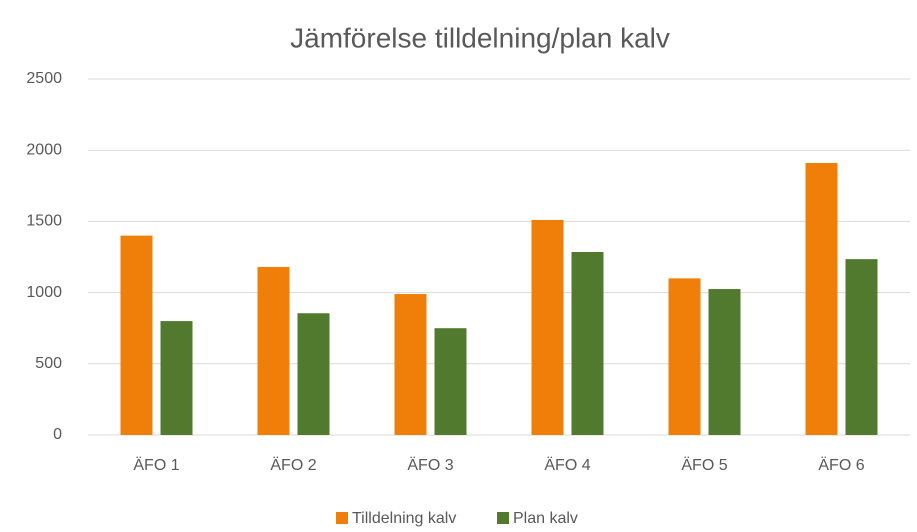  What do you see at coordinates (404, 518) in the screenshot?
I see `legend-label: Tilldelning kalv` at bounding box center [404, 518].